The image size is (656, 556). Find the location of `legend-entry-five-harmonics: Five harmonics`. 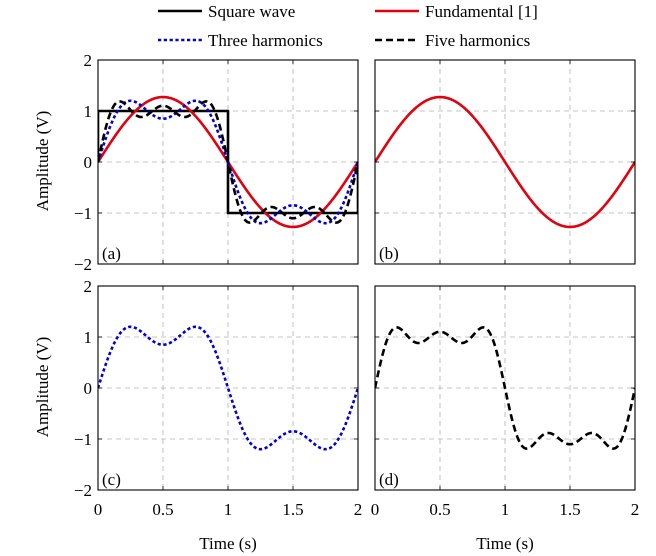

legend-entry-five-harmonics: Five harmonics is located at coordinates (452, 40).